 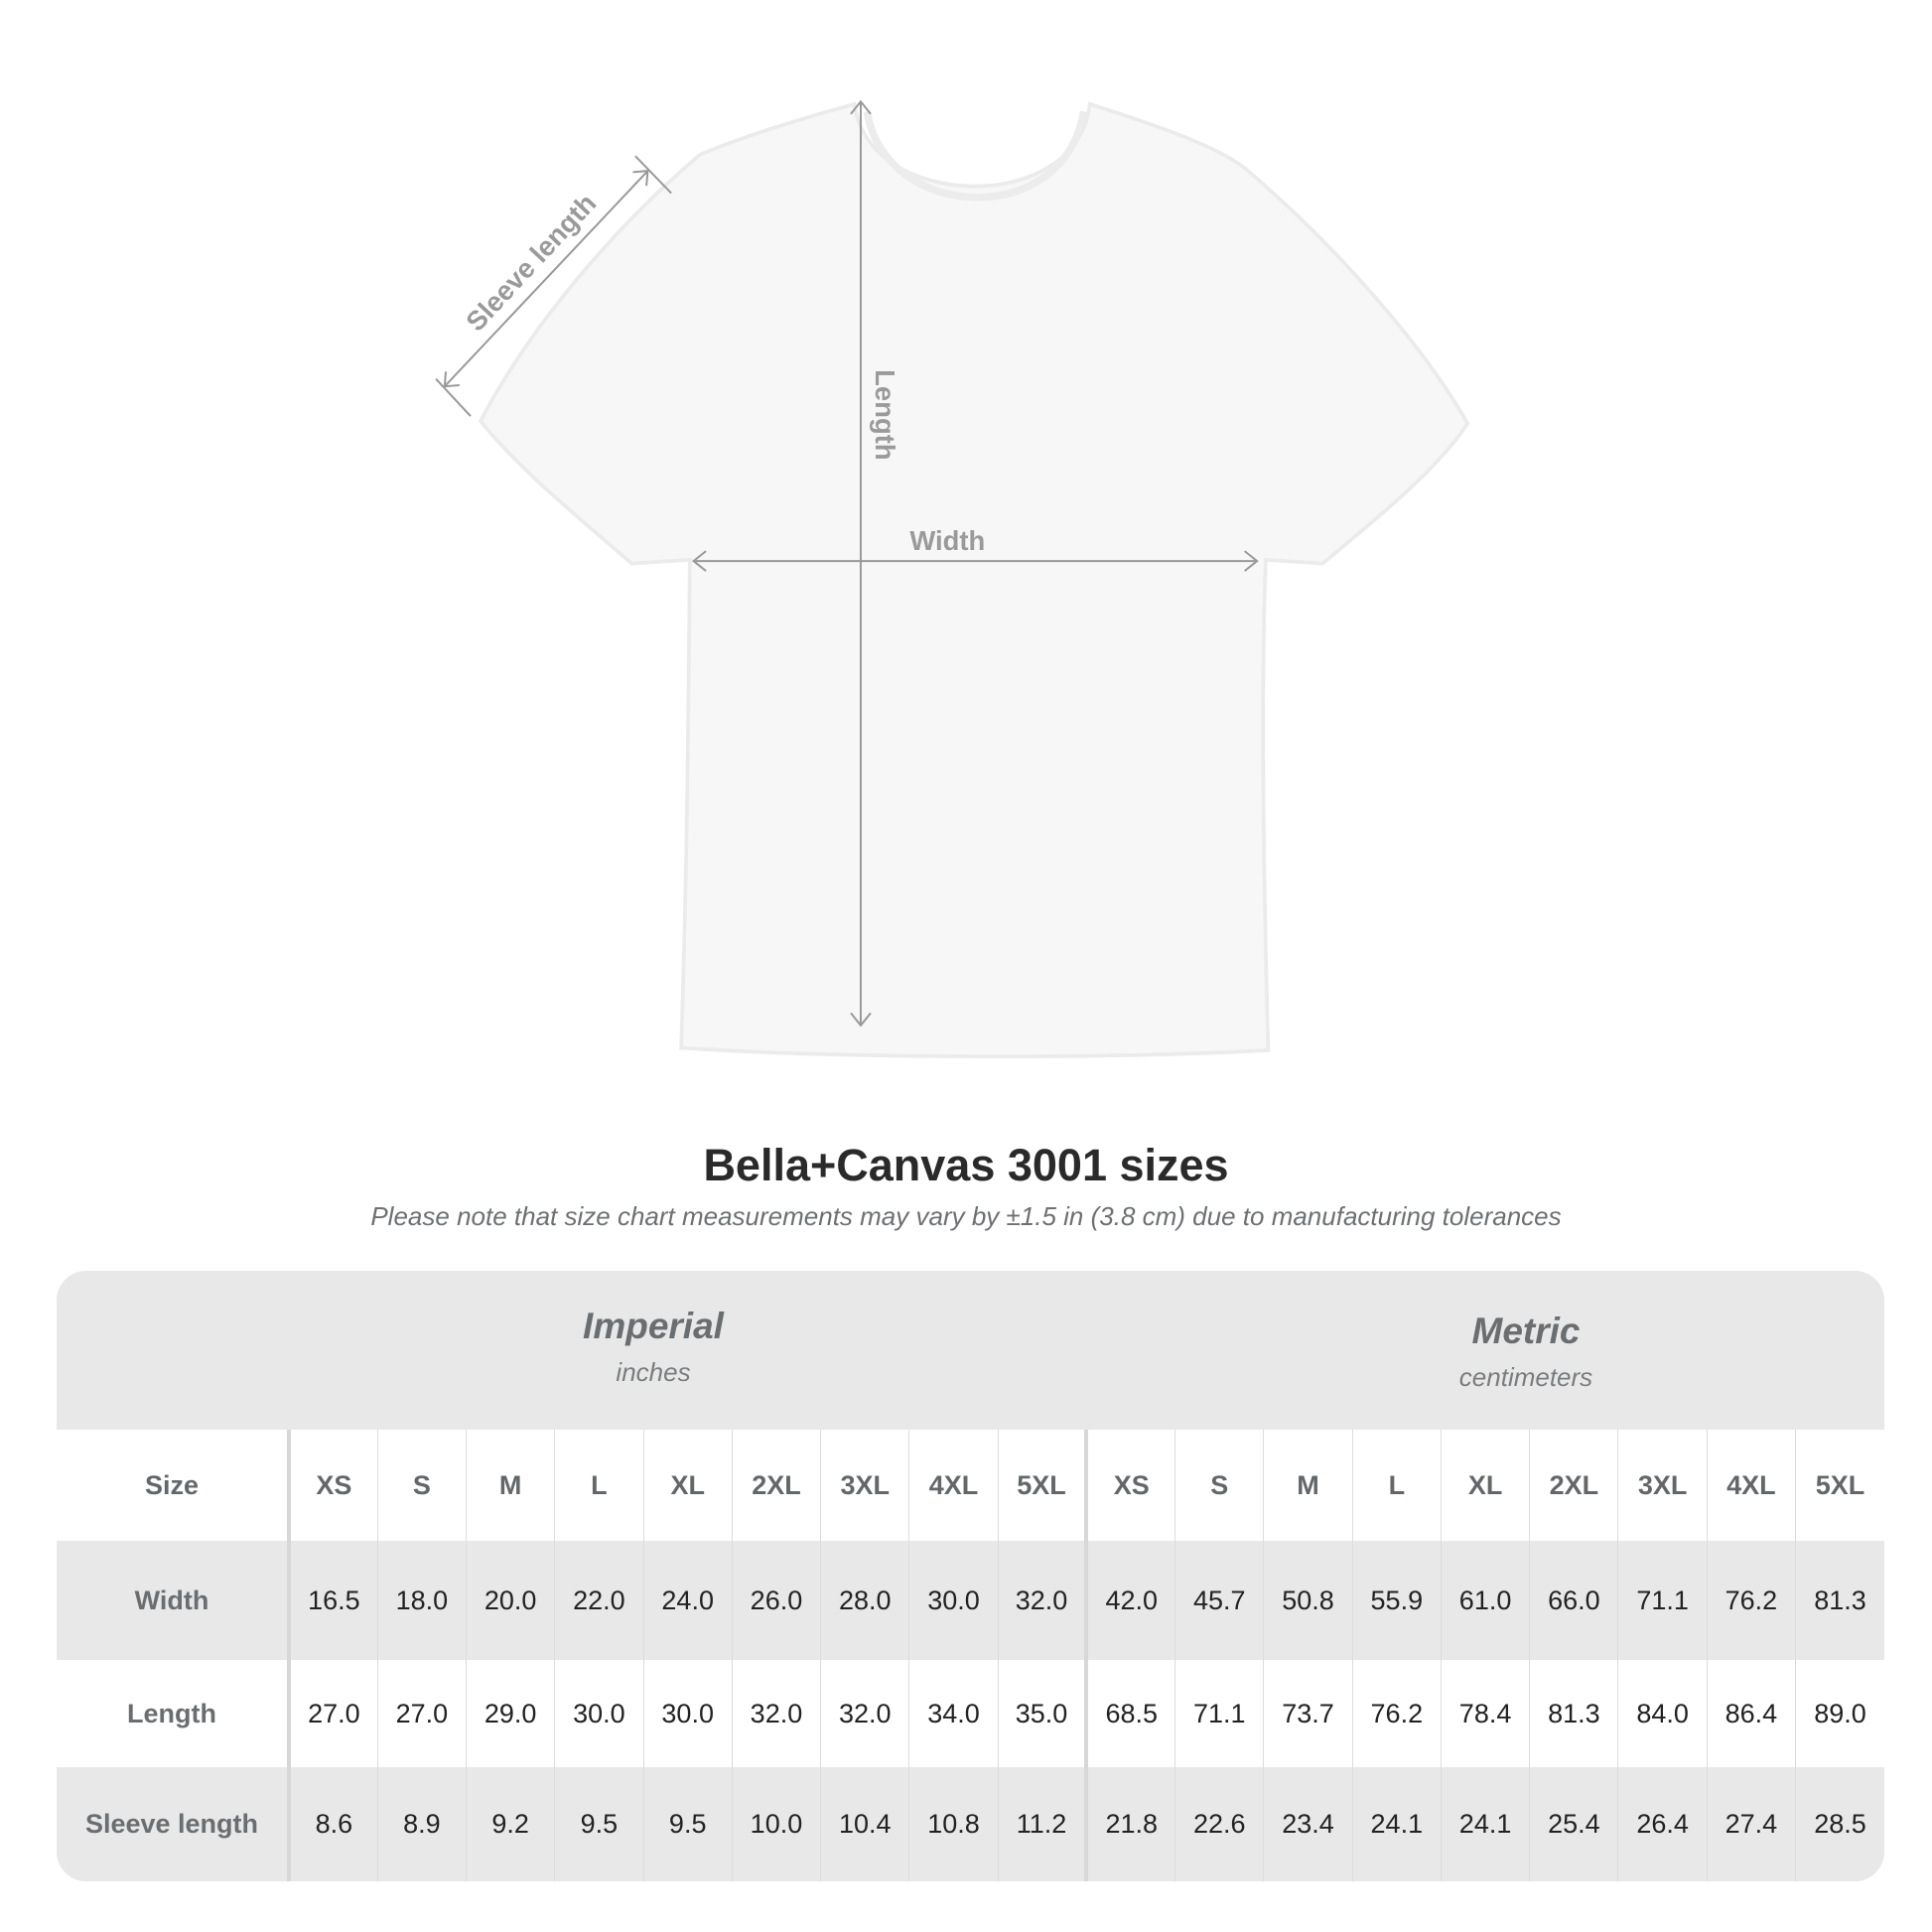 What do you see at coordinates (654, 1326) in the screenshot?
I see `imperial-title: Imperial` at bounding box center [654, 1326].